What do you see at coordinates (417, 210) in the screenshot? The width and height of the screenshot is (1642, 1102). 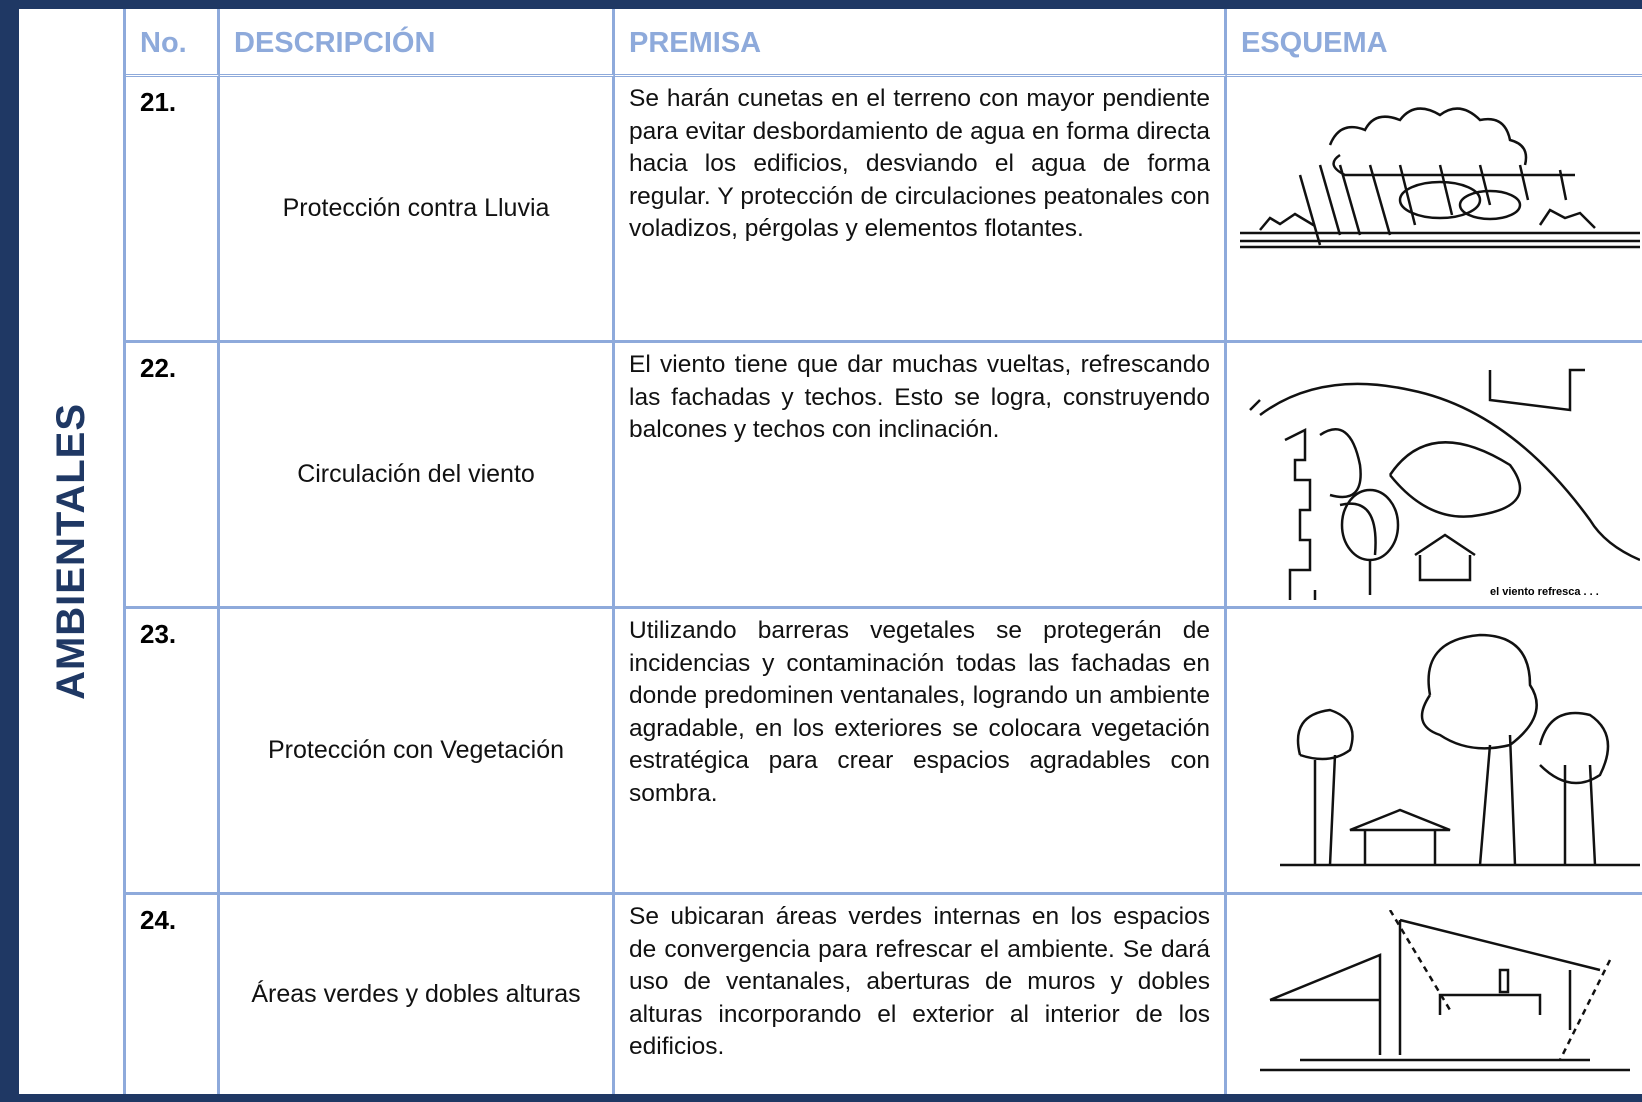 I see `row-description: Protección contra Lluvia` at bounding box center [417, 210].